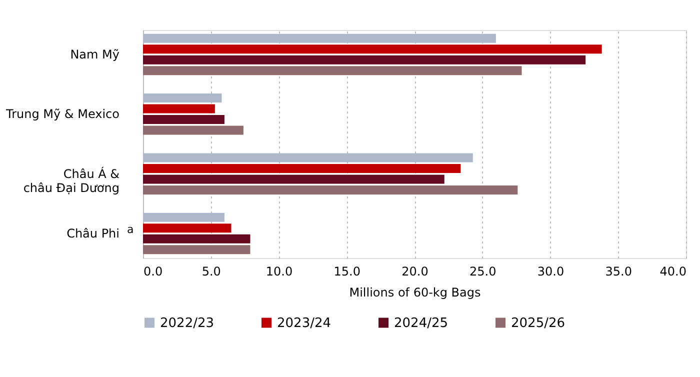  Describe the element at coordinates (62, 114) in the screenshot. I see `y-tick-label: Trung Mỹ & Mexico` at that location.